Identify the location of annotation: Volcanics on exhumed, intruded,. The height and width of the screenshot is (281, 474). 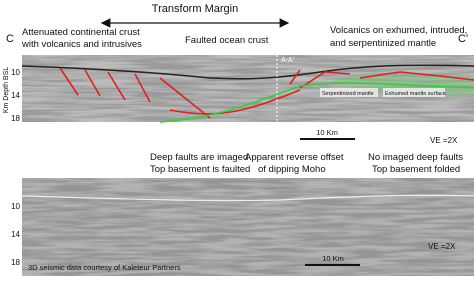
(398, 30).